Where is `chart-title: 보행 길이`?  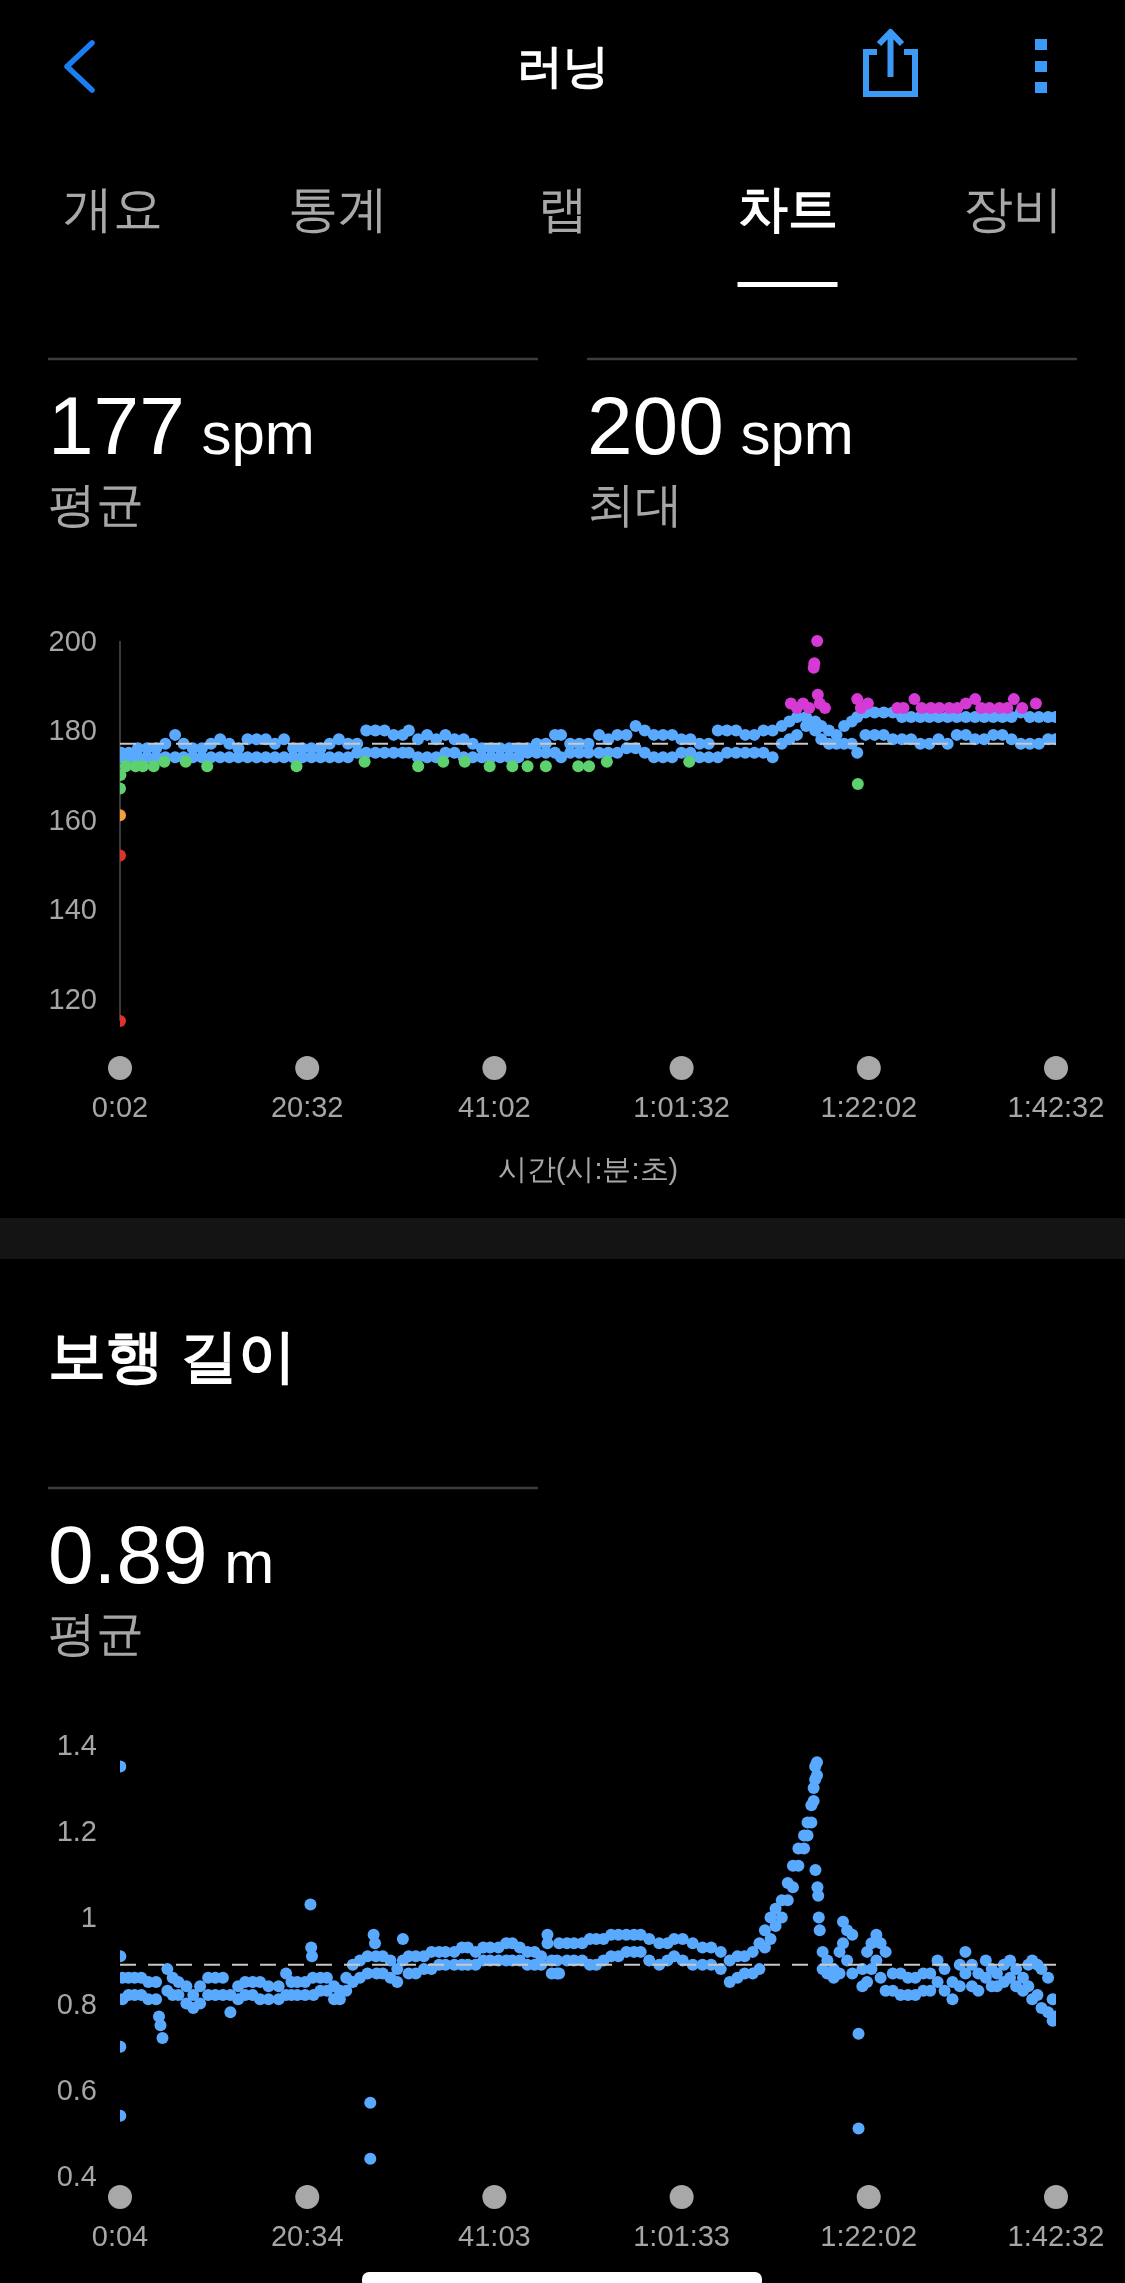 chart-title: 보행 길이 is located at coordinates (172, 1355).